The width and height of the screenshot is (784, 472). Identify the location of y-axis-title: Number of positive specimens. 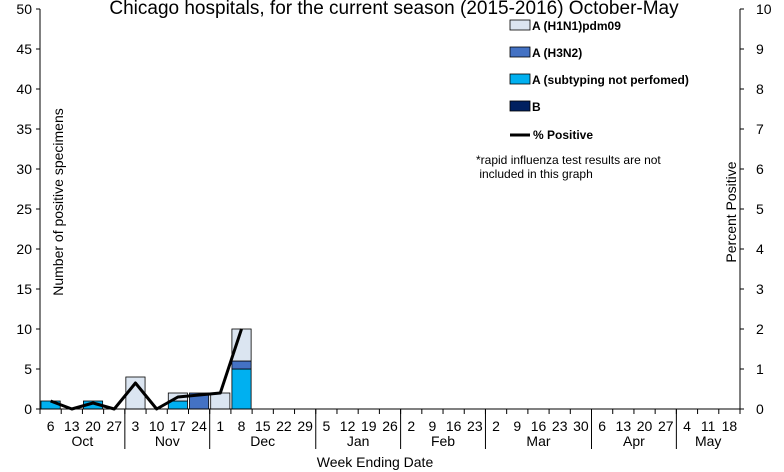
(58, 202).